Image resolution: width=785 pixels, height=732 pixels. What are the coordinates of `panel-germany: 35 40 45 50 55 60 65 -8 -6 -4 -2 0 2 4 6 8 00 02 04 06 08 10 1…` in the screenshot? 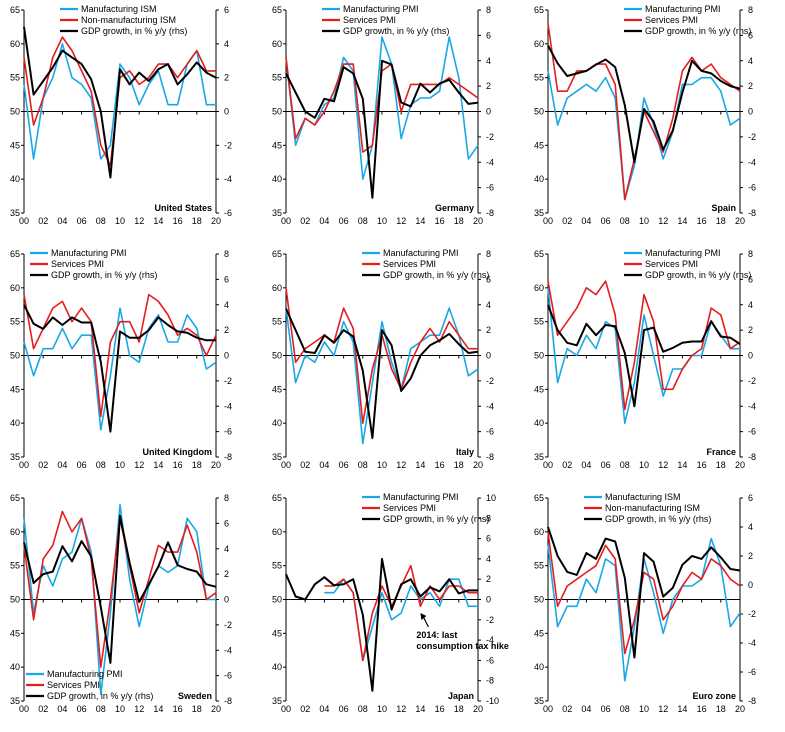 It's located at (393, 122).